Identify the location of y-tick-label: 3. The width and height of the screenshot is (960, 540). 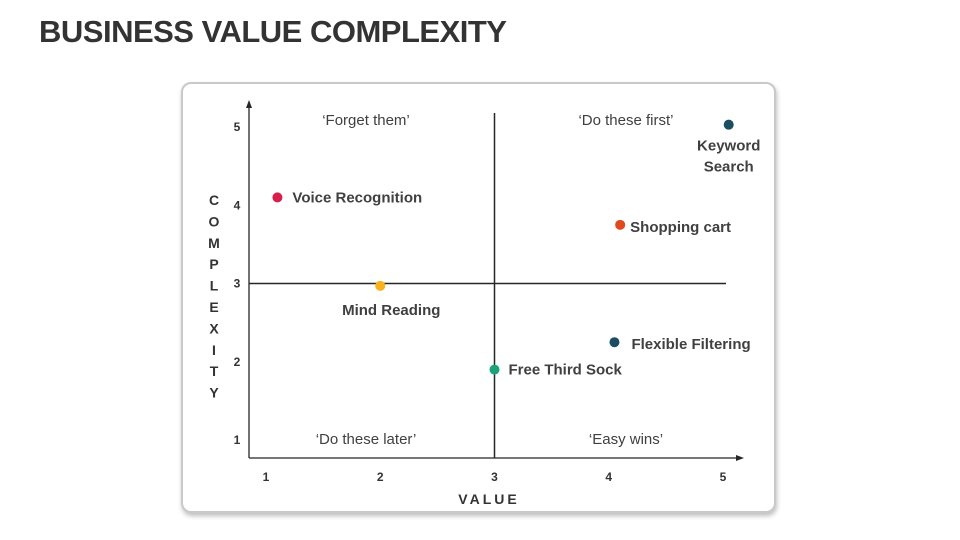
(237, 284).